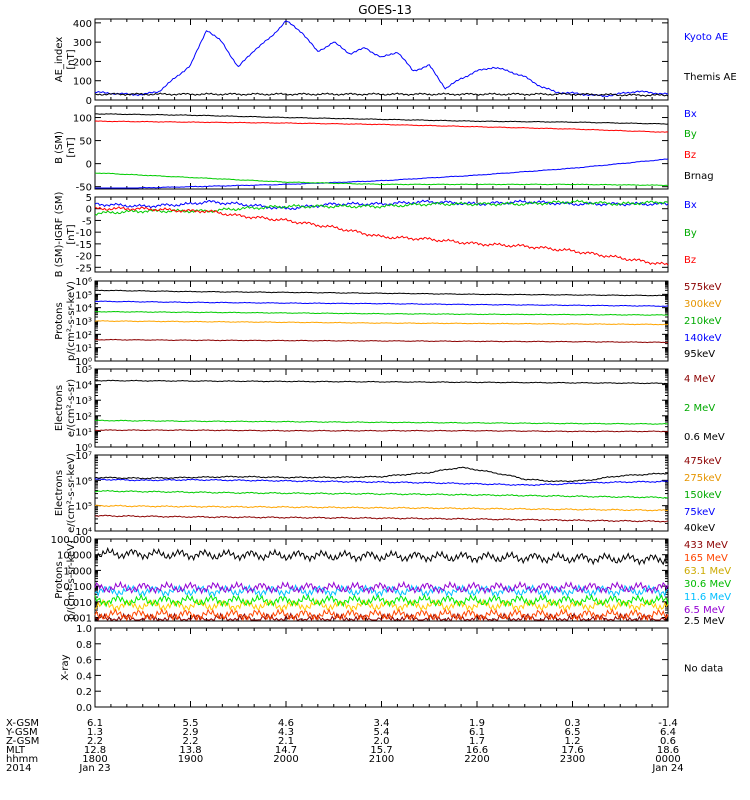  I want to click on footer-value: 12.8, so click(95, 750).